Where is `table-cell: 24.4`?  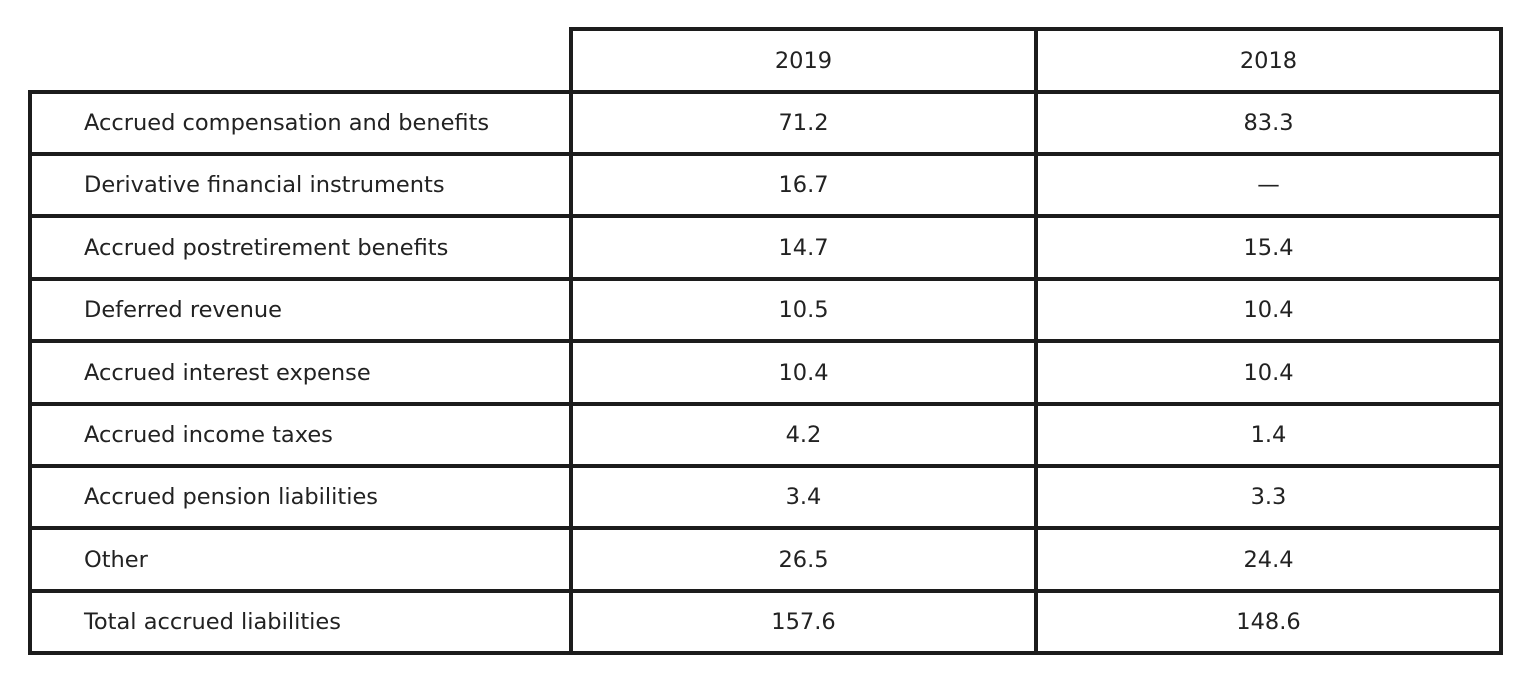 table-cell: 24.4 is located at coordinates (1268, 559).